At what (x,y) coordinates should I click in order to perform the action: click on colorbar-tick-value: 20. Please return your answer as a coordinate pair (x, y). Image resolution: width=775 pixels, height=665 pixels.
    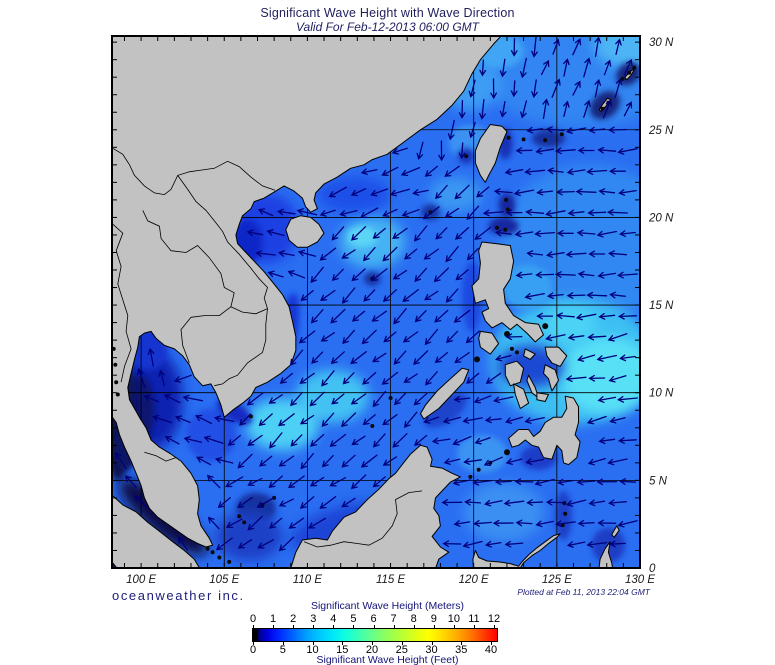
    Looking at the image, I should click on (372, 650).